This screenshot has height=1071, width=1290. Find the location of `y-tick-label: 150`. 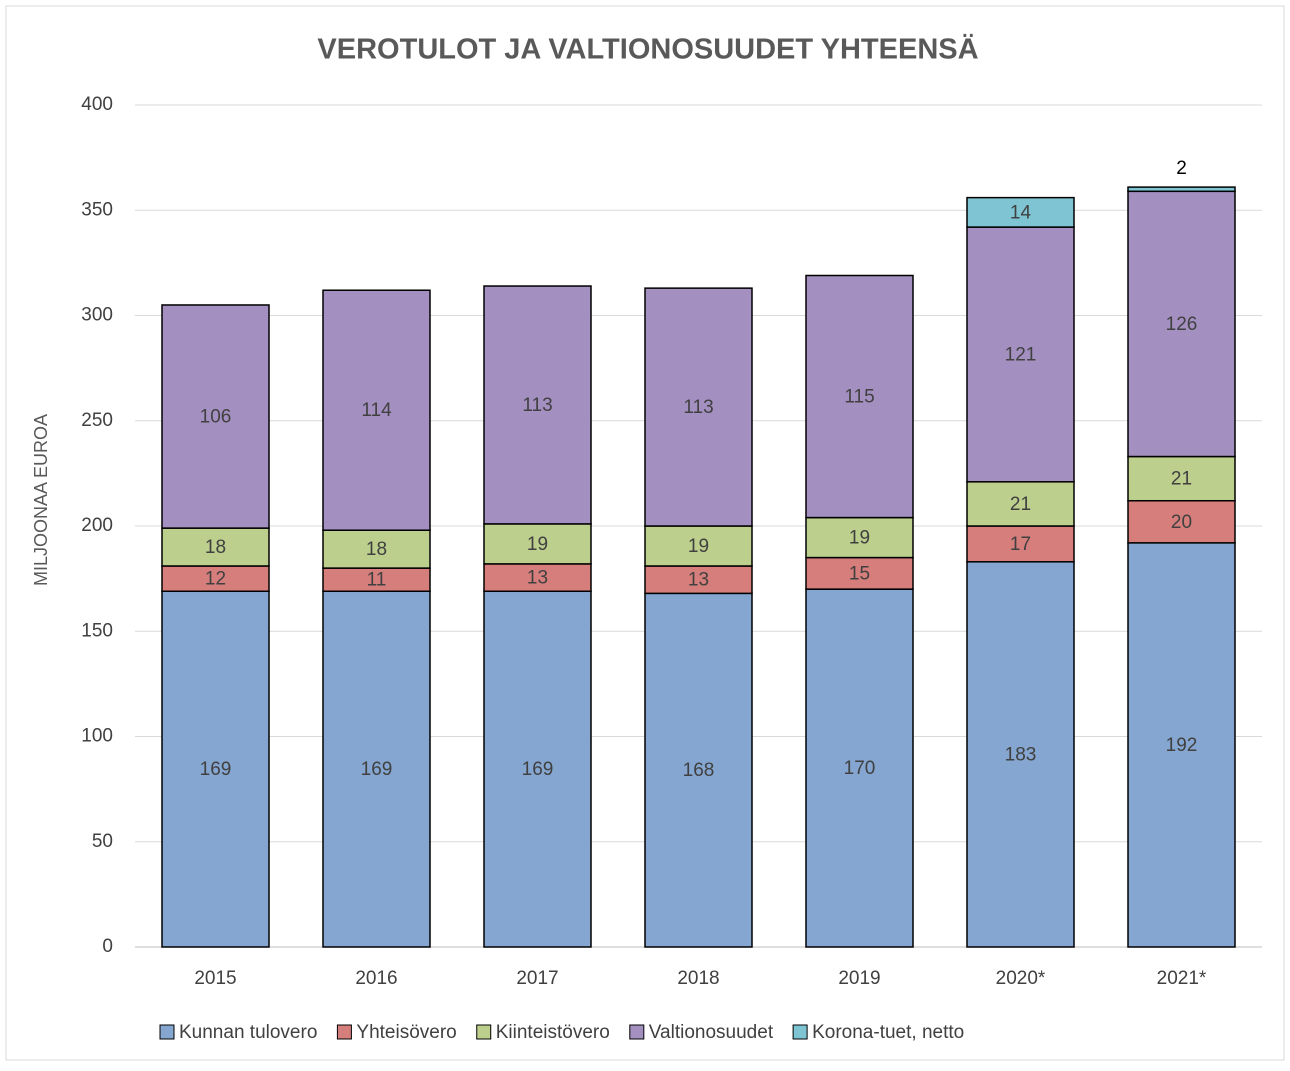

y-tick-label: 150 is located at coordinates (97, 630).